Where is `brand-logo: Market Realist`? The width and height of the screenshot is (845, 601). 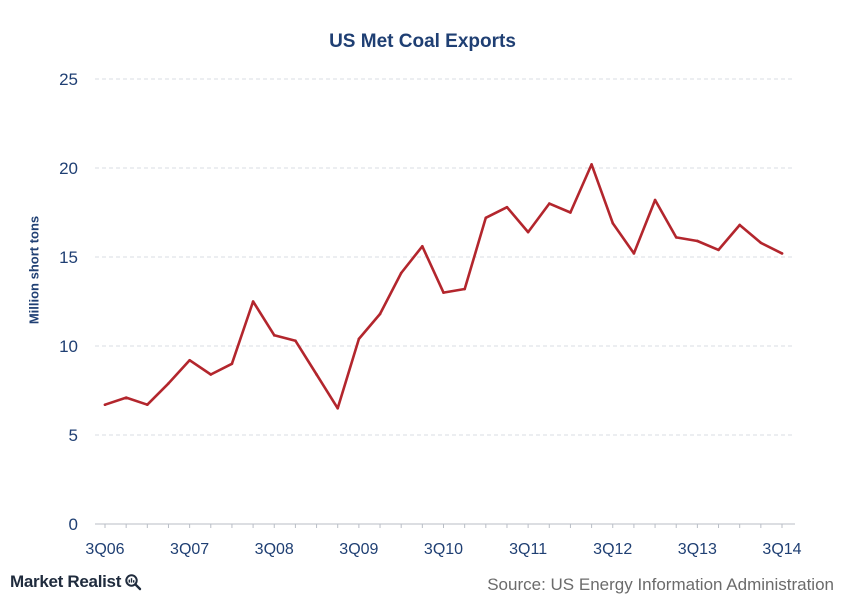 brand-logo: Market Realist is located at coordinates (76, 582).